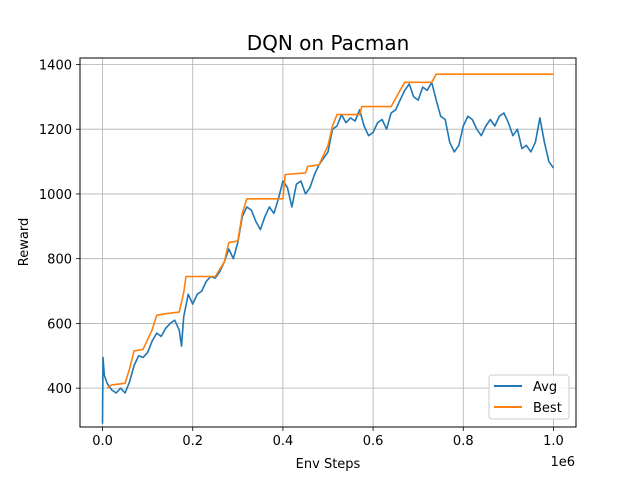  Describe the element at coordinates (55, 130) in the screenshot. I see `y-tick-label: 1200` at that location.